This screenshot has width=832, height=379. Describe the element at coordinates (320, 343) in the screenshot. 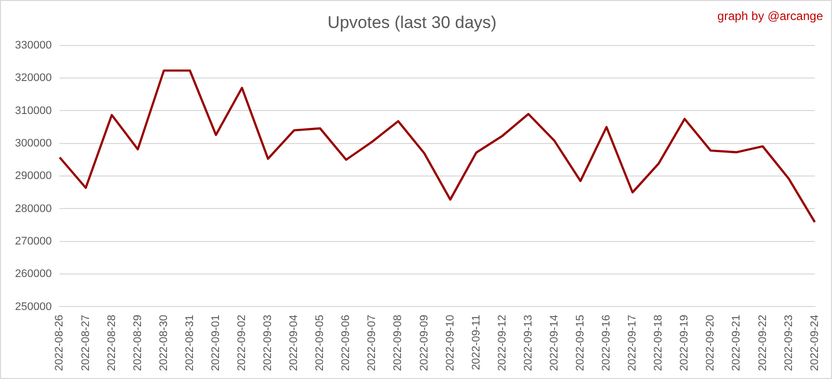

I see `x-tick-label: 2022-09-05` at that location.